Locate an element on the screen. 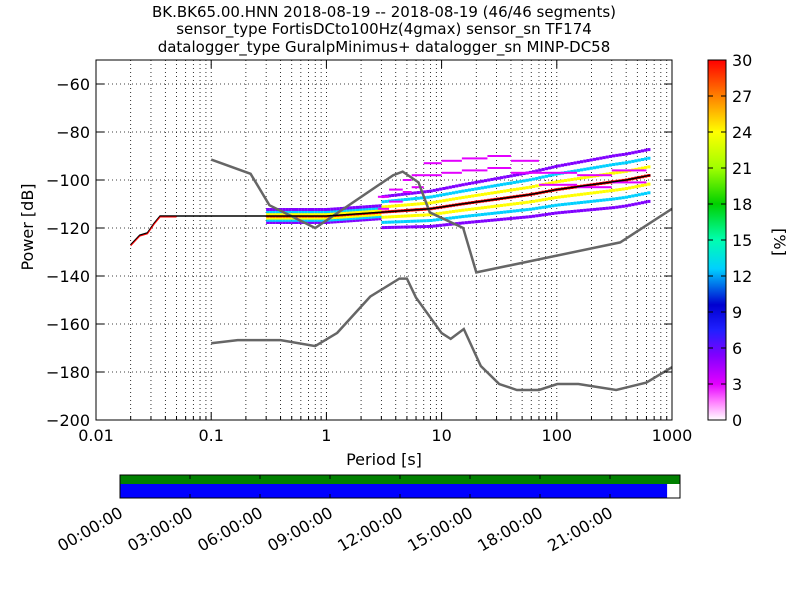  time-tick-label: 06:00:00 is located at coordinates (230, 529).